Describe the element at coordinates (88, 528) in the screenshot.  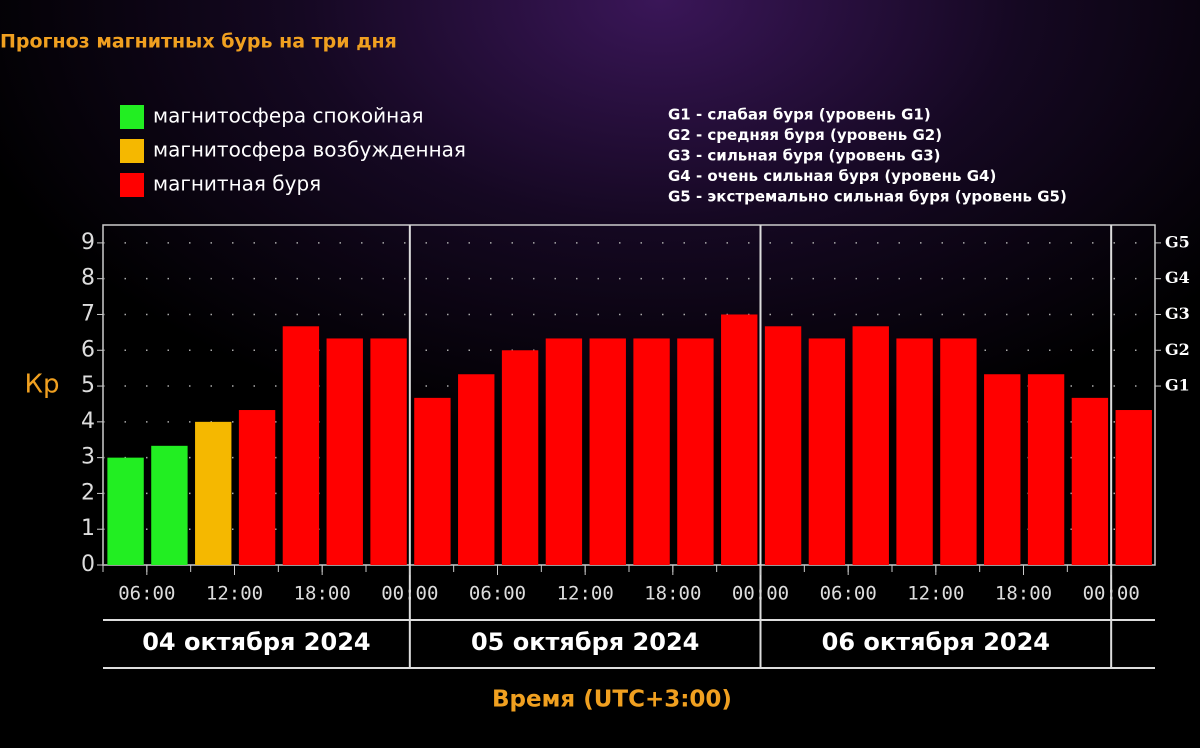
I see `y-tick-label: 1` at that location.